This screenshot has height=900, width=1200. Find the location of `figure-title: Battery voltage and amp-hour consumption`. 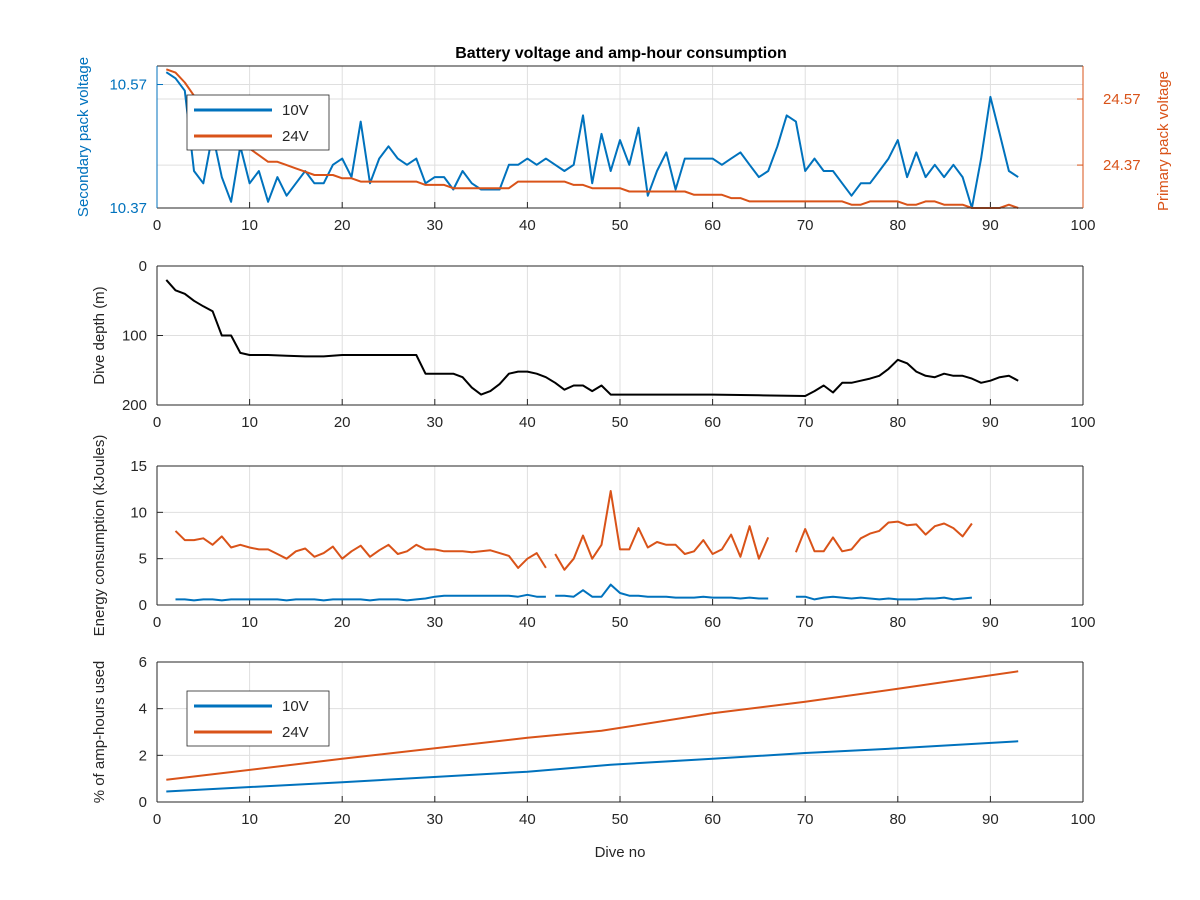

figure-title: Battery voltage and amp-hour consumption is located at coordinates (621, 53).